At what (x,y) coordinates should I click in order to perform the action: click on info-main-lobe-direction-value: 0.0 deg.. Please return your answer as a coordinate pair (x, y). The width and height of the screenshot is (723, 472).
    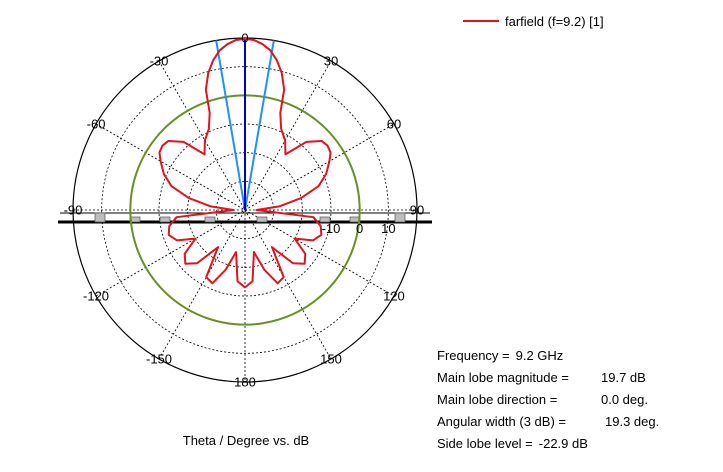
    Looking at the image, I should click on (624, 399).